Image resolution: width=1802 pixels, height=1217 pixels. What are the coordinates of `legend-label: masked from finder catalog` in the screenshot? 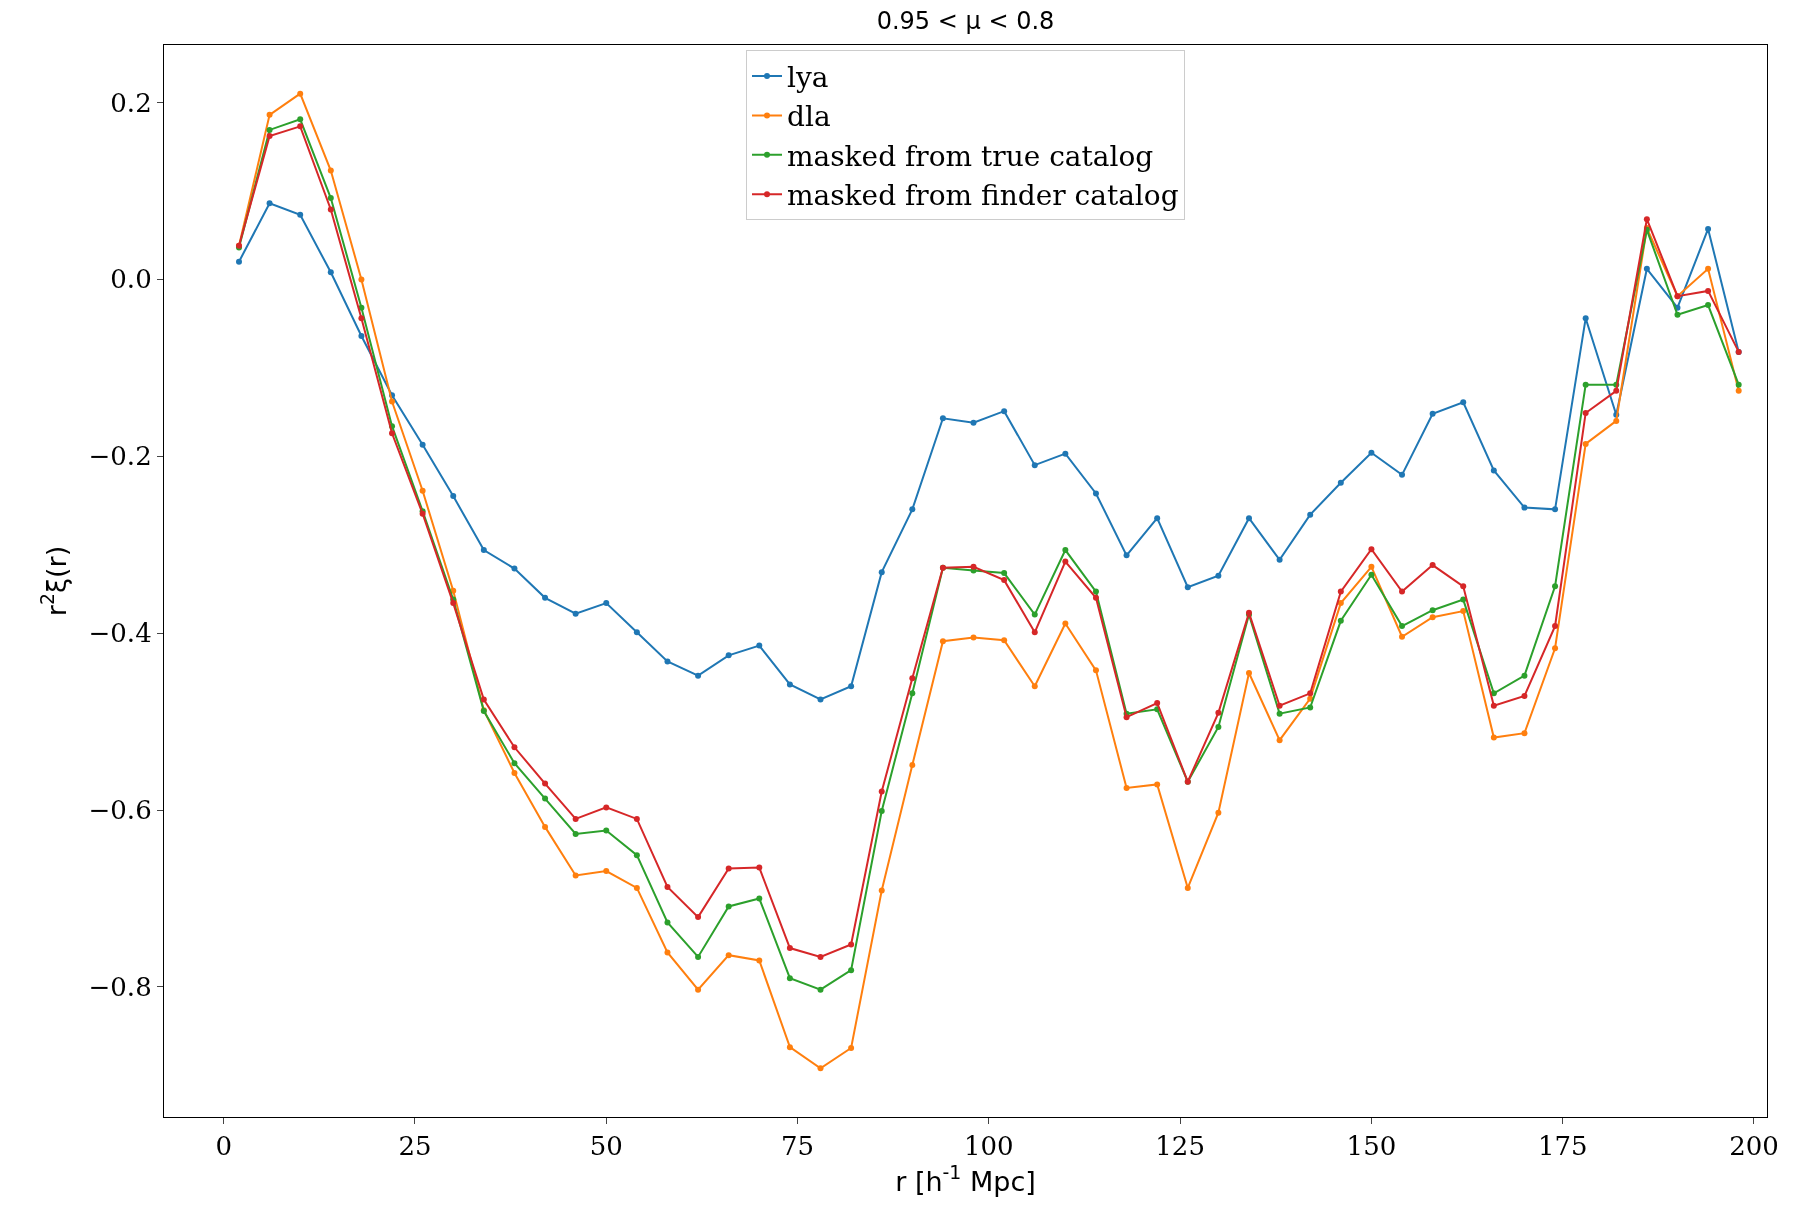 It's located at (983, 196).